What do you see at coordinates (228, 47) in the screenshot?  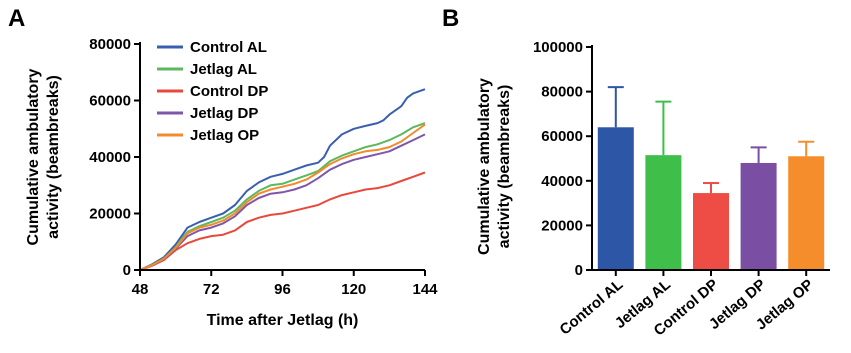 I see `legend-label: Control AL` at bounding box center [228, 47].